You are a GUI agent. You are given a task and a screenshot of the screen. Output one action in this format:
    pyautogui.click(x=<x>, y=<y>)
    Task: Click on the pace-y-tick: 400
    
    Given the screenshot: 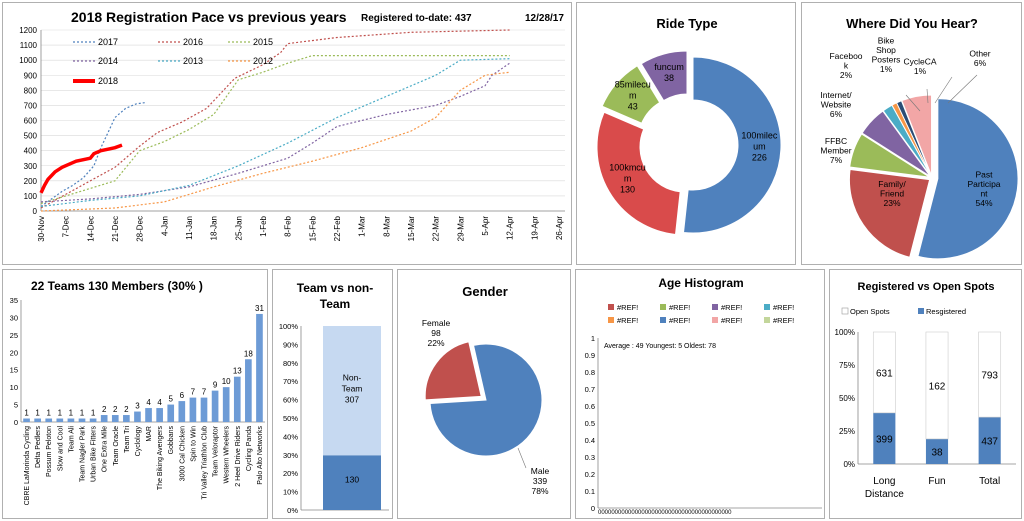 What is the action you would take?
    pyautogui.click(x=31, y=151)
    